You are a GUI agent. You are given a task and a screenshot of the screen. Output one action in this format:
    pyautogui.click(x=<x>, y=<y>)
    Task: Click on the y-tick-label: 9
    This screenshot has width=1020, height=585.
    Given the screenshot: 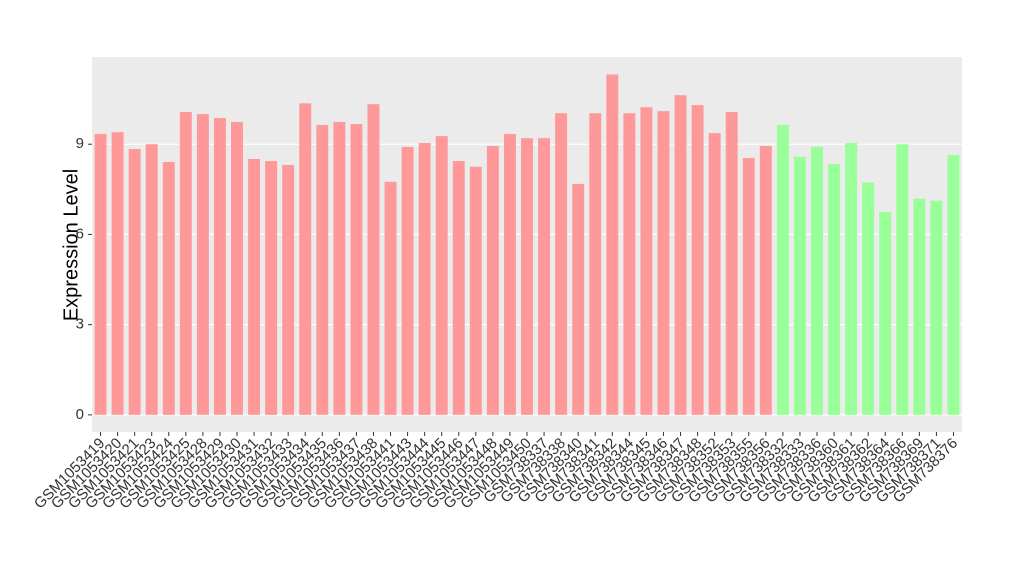 What is the action you would take?
    pyautogui.click(x=80, y=143)
    